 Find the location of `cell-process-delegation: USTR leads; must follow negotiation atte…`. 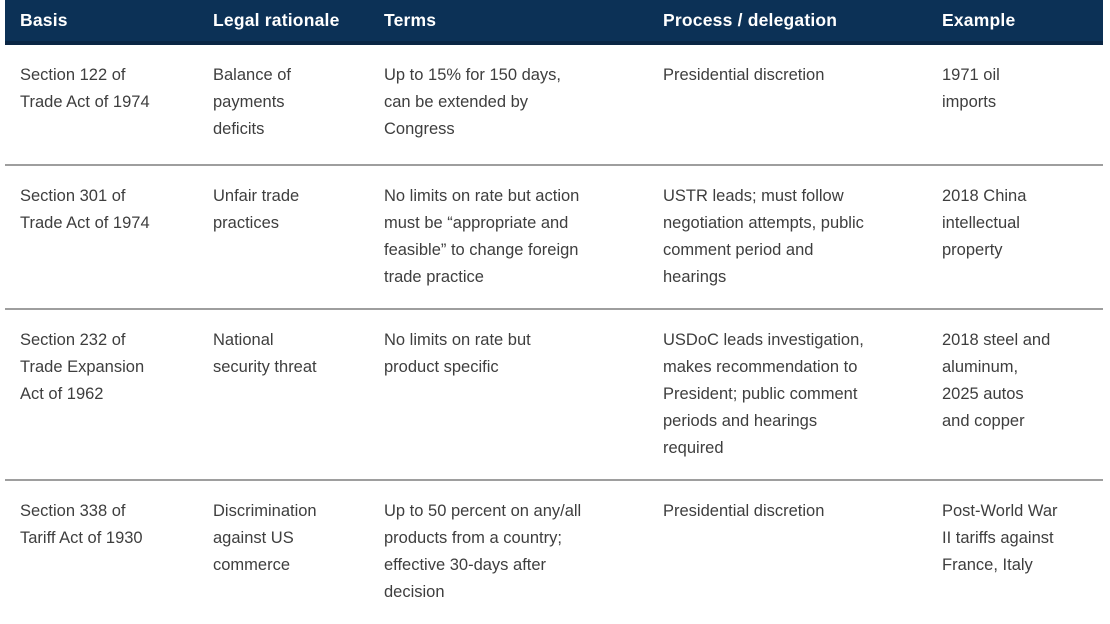

cell-process-delegation: USTR leads; must follow negotiation atte… is located at coordinates (763, 236).